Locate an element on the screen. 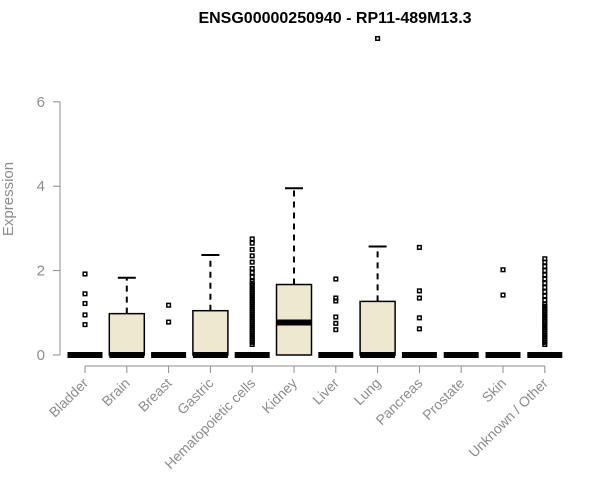 The height and width of the screenshot is (500, 600). x-tick-label: Lung is located at coordinates (366, 391).